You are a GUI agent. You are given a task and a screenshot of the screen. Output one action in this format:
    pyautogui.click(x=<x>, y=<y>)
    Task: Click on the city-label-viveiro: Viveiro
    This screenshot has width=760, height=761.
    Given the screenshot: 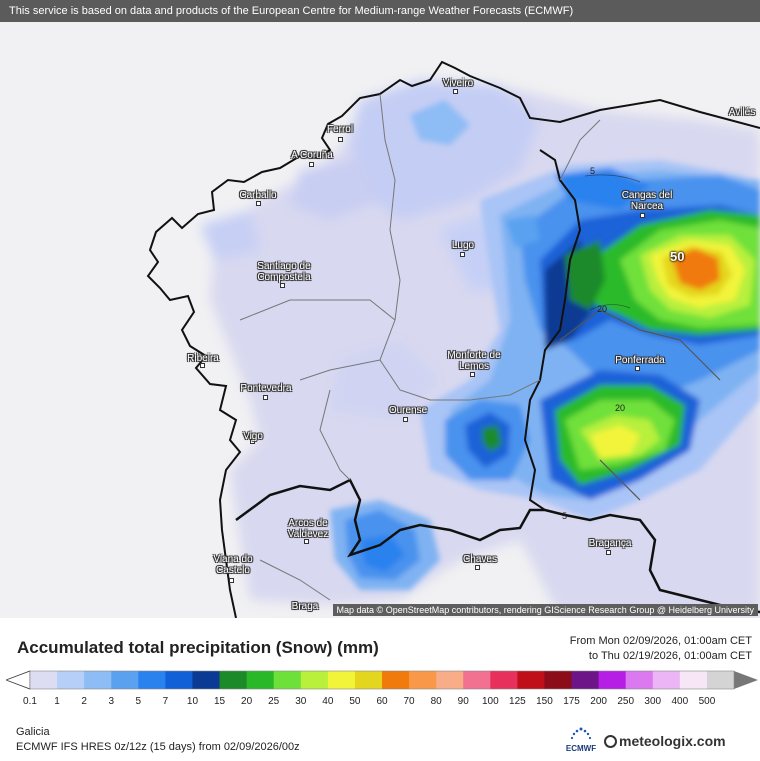 What is the action you would take?
    pyautogui.click(x=458, y=83)
    